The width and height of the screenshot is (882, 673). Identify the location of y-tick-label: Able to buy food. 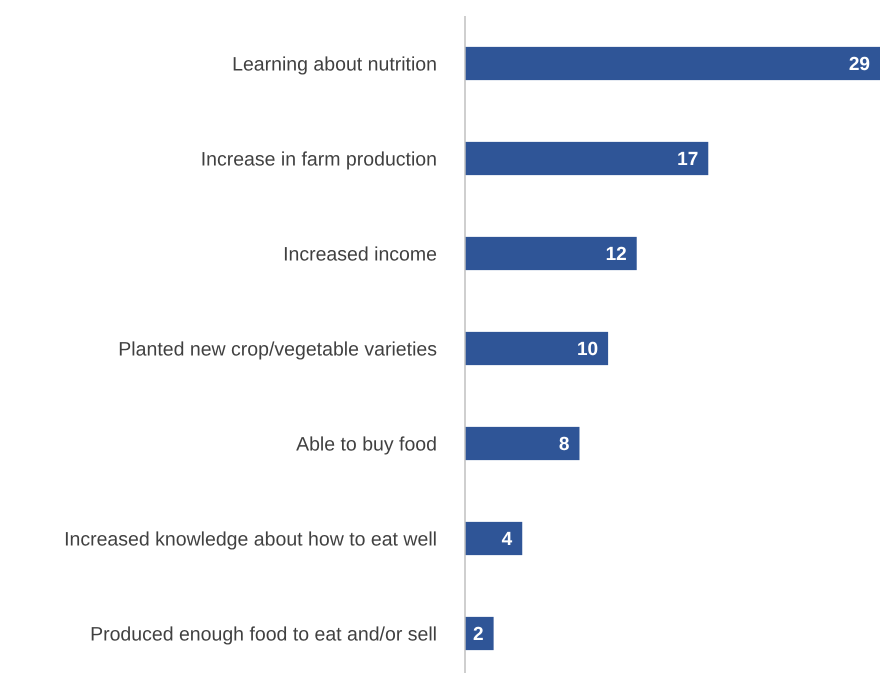
(366, 444).